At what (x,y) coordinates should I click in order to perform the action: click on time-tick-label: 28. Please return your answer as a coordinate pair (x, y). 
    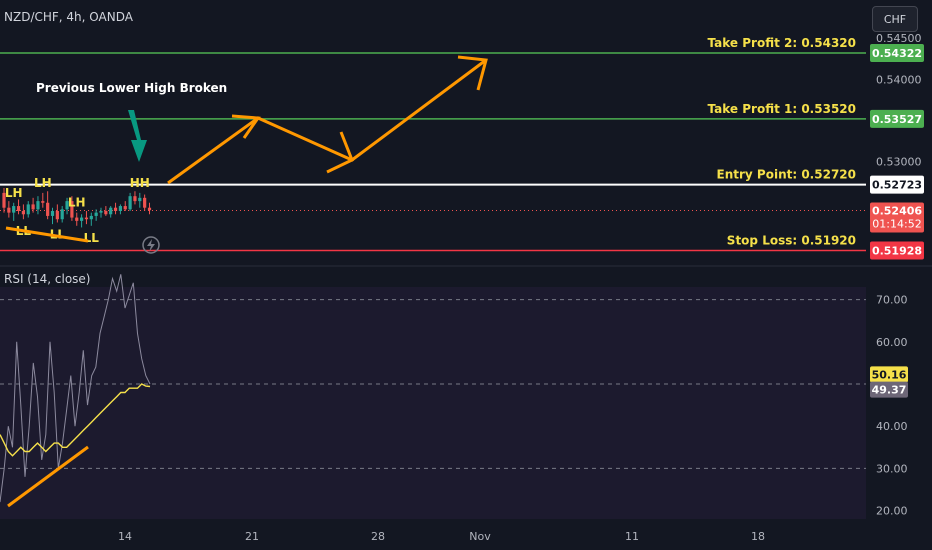
    Looking at the image, I should click on (378, 536).